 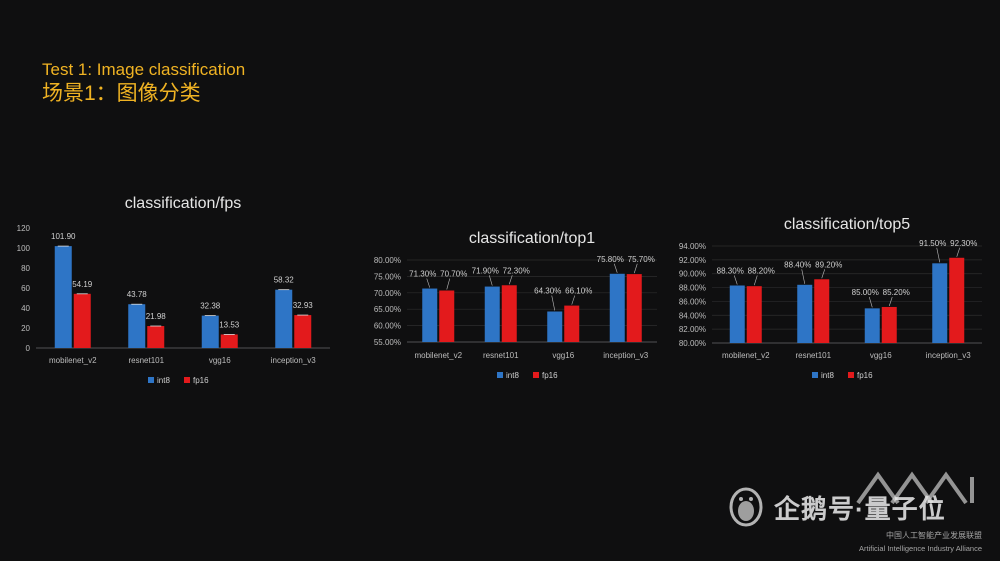 I want to click on data-label: 64.30%, so click(x=547, y=291).